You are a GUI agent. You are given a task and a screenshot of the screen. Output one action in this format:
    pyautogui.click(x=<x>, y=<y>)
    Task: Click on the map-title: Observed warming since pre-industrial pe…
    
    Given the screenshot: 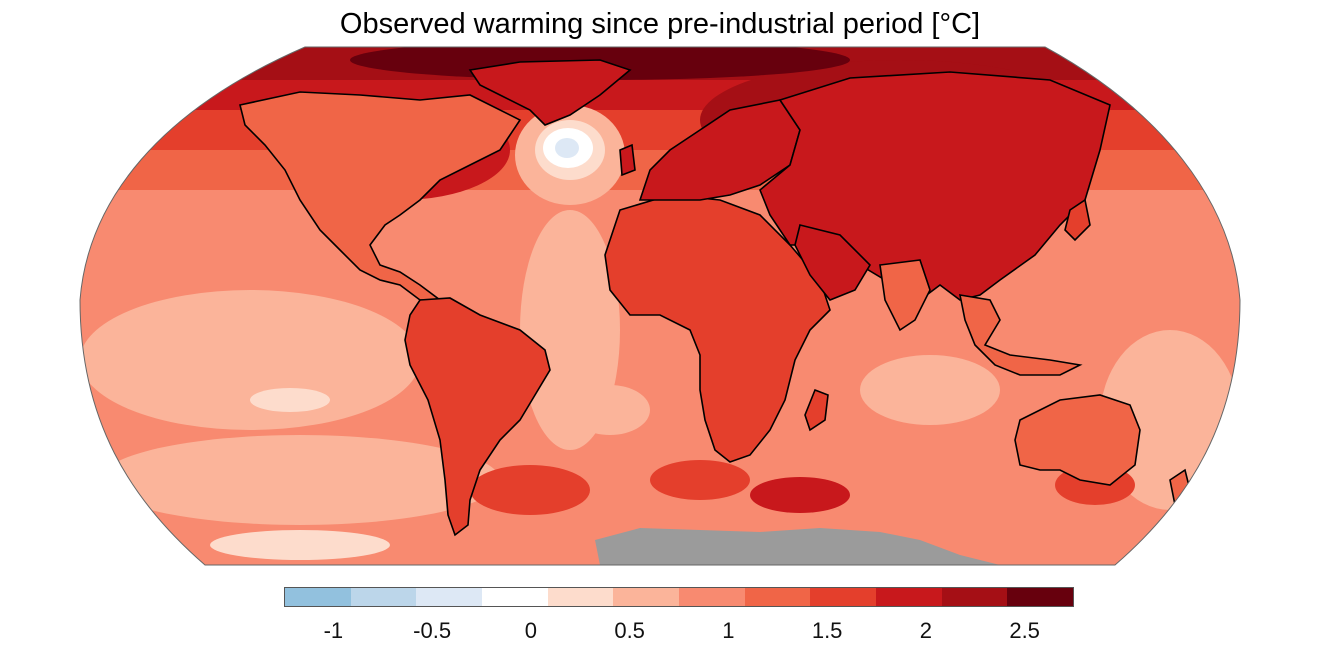 What is the action you would take?
    pyautogui.click(x=660, y=24)
    